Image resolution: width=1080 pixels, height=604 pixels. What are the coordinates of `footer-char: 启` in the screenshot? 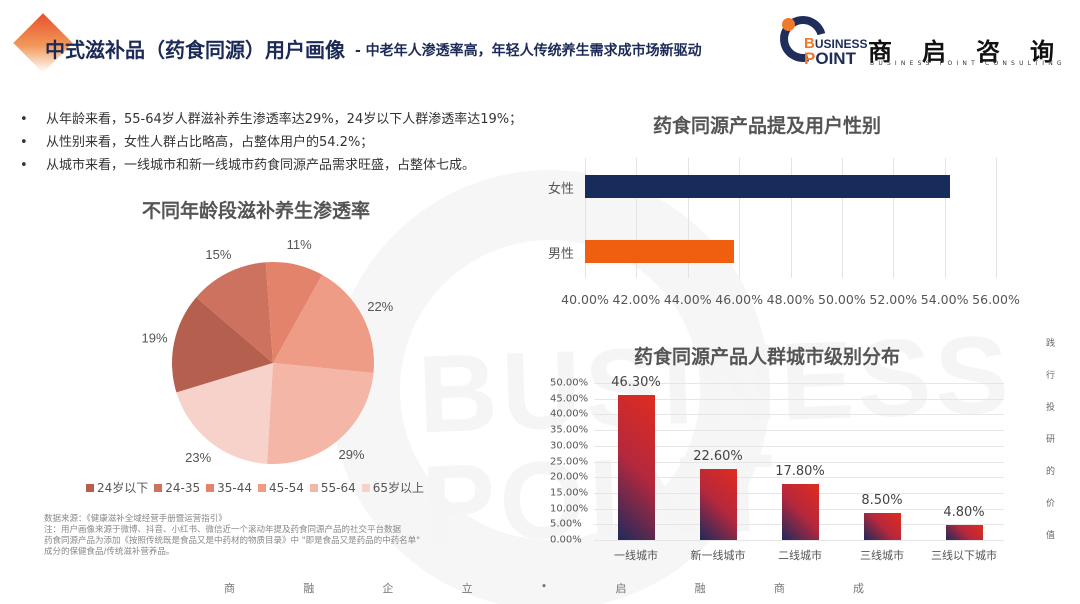 It's located at (621, 588).